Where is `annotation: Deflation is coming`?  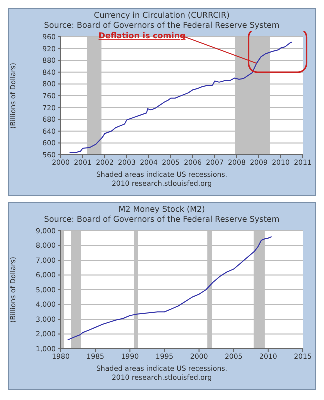 annotation: Deflation is coming is located at coordinates (142, 36).